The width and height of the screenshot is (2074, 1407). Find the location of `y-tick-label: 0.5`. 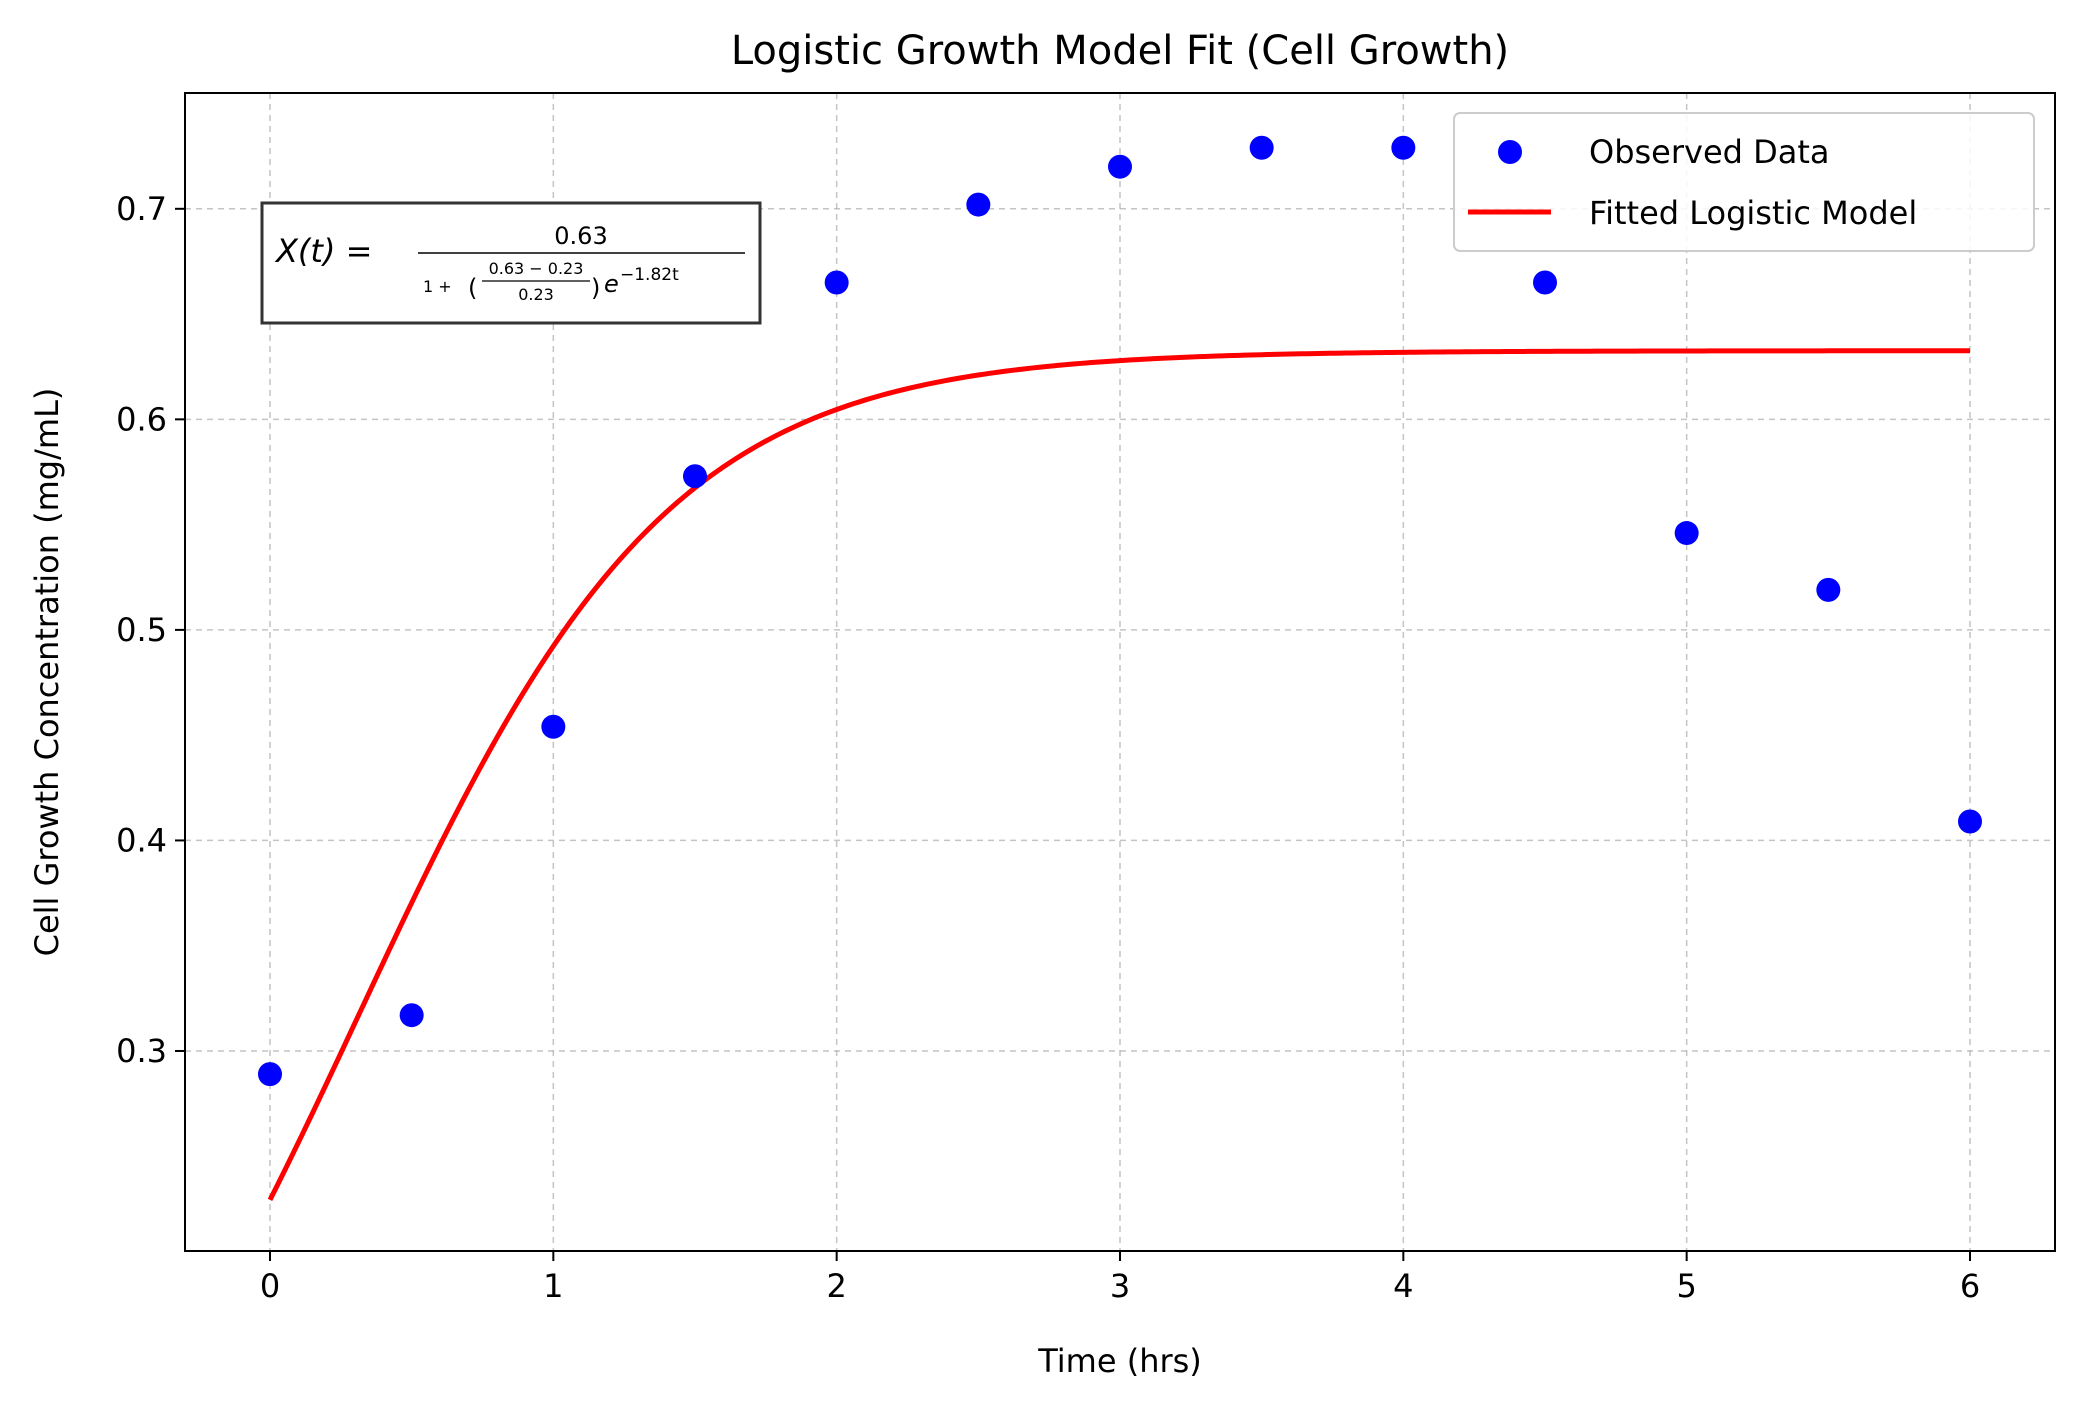

y-tick-label: 0.5 is located at coordinates (141, 630).